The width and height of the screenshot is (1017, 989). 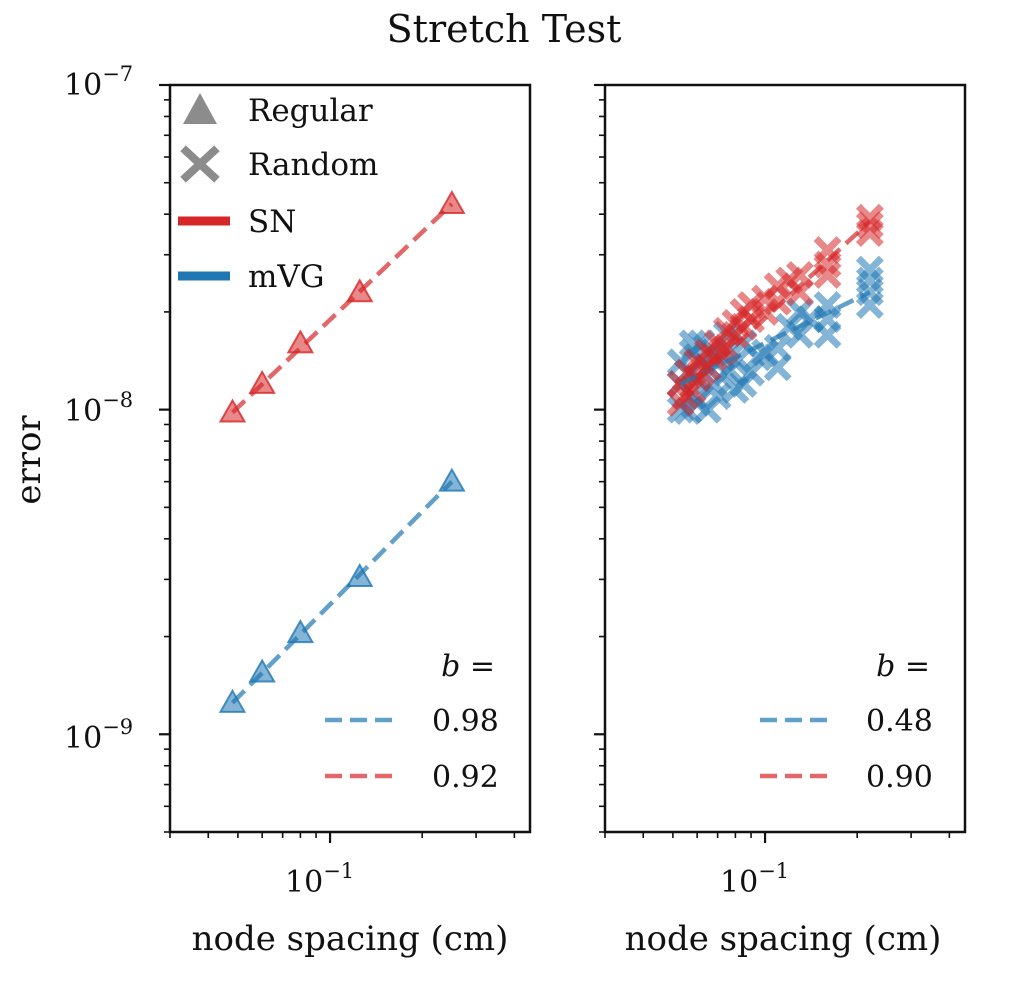 What do you see at coordinates (342, 592) in the screenshot?
I see `left-mvg-fit-line` at bounding box center [342, 592].